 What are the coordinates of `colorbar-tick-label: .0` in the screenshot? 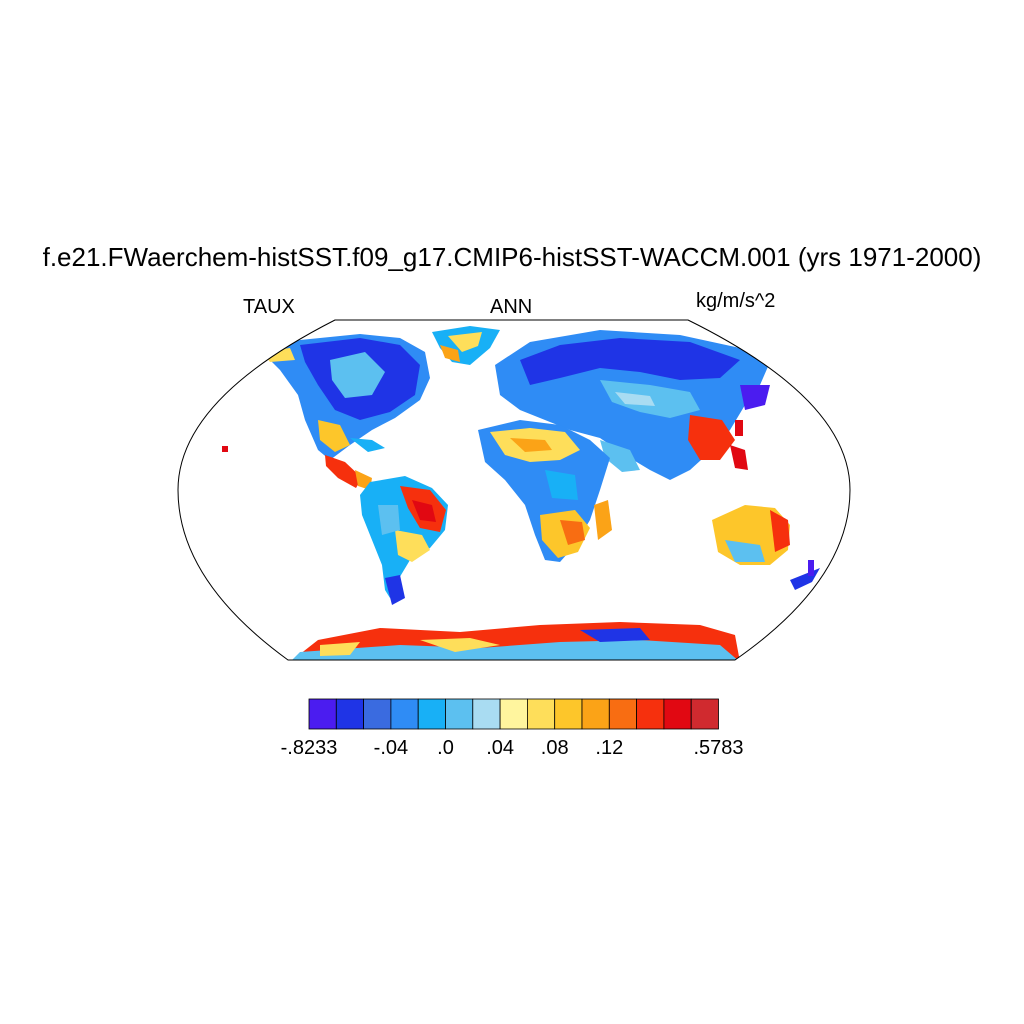 It's located at (445, 748).